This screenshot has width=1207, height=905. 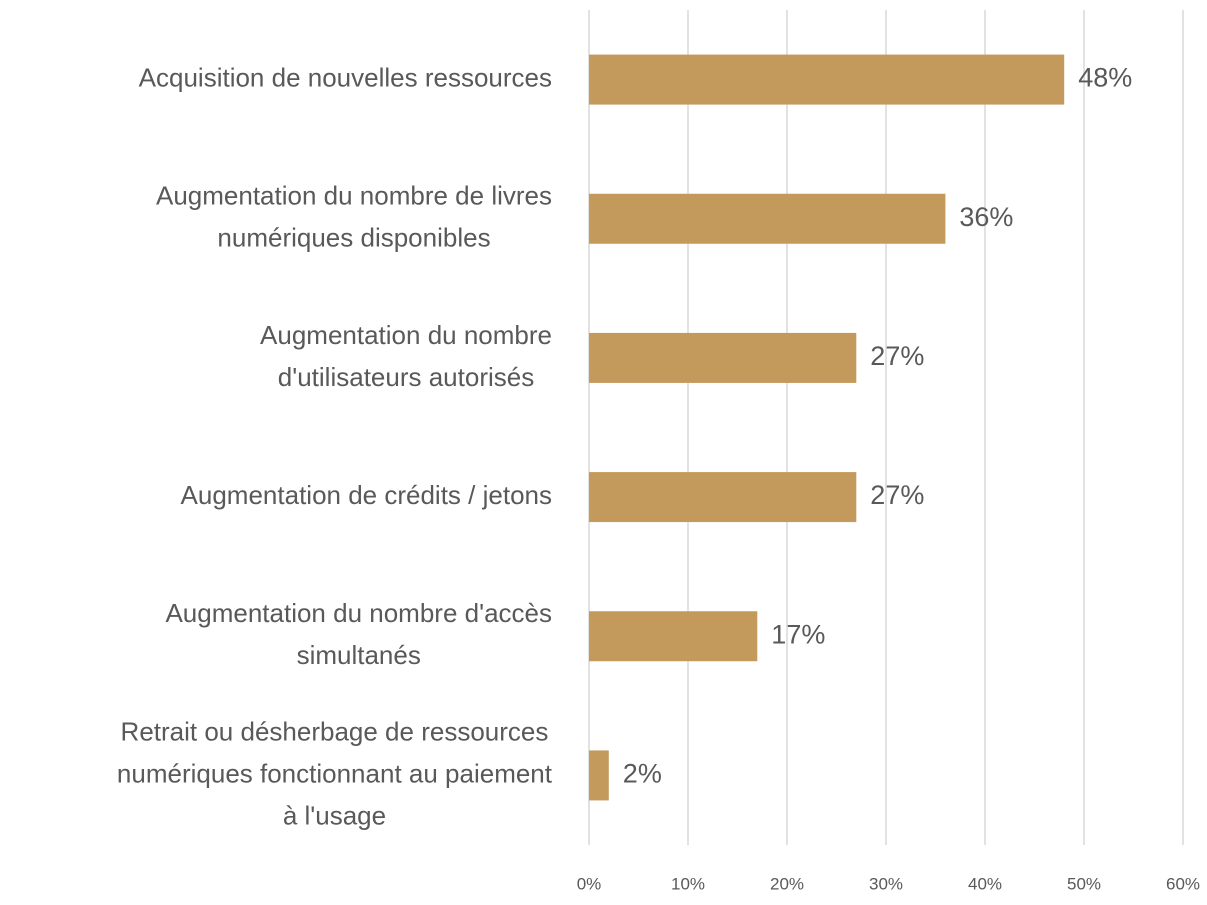 What do you see at coordinates (1105, 78) in the screenshot?
I see `data-label: 48%` at bounding box center [1105, 78].